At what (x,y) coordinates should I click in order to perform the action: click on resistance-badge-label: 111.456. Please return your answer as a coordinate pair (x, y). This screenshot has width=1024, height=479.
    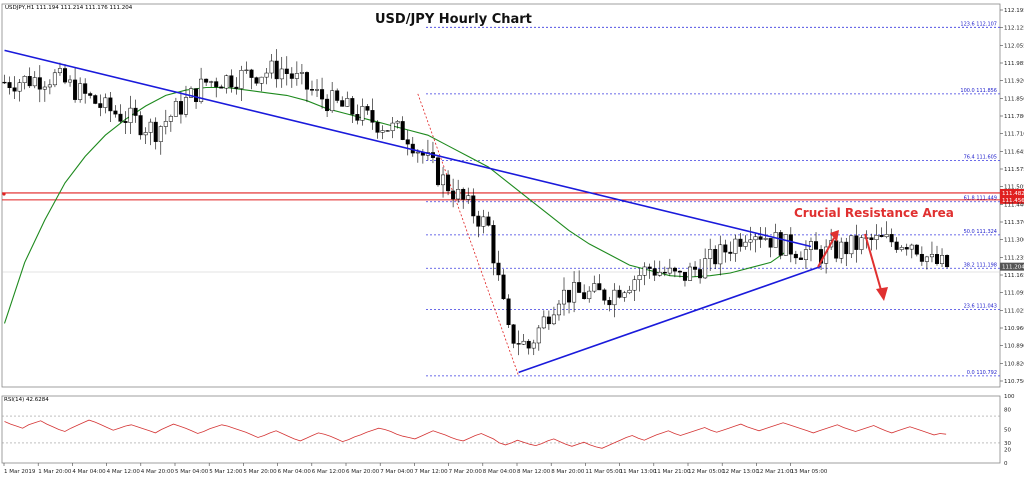
    Looking at the image, I should click on (1013, 201).